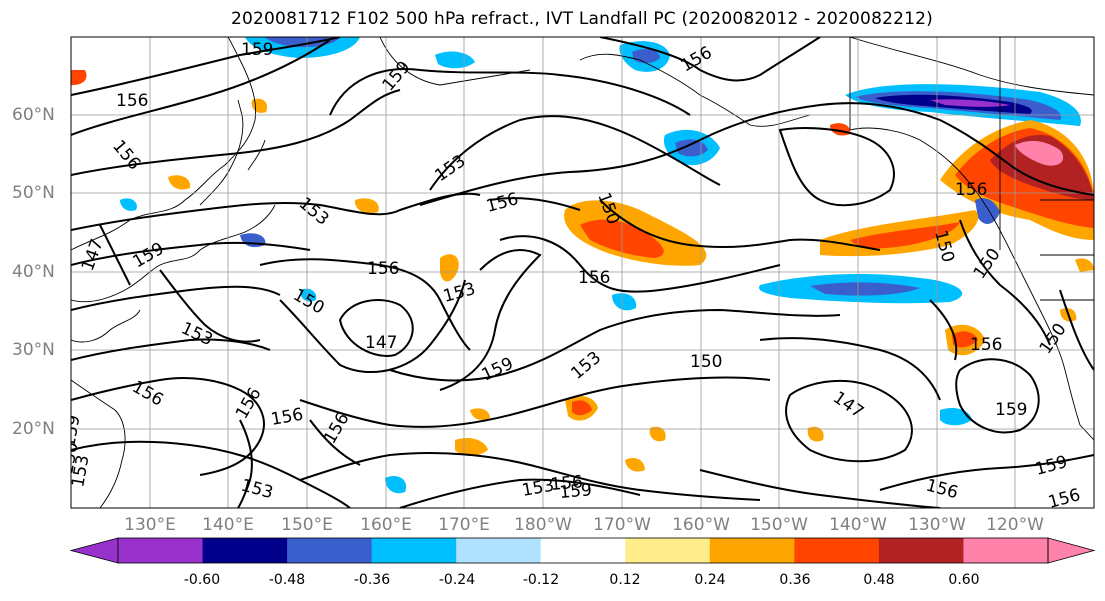 The height and width of the screenshot is (601, 1105). I want to click on lat-label: 30°N, so click(33, 350).